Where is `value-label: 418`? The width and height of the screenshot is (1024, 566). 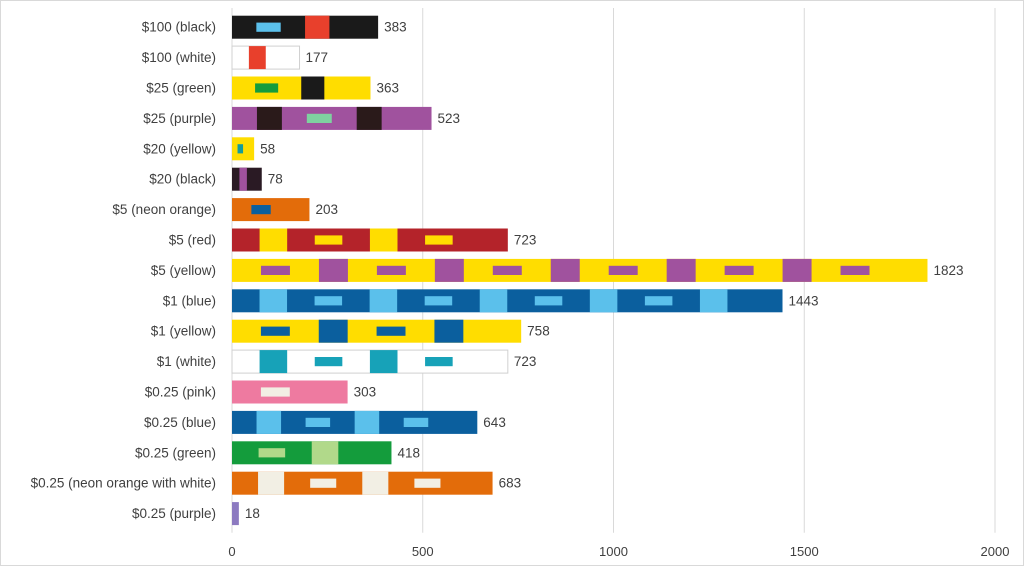 value-label: 418 is located at coordinates (408, 452).